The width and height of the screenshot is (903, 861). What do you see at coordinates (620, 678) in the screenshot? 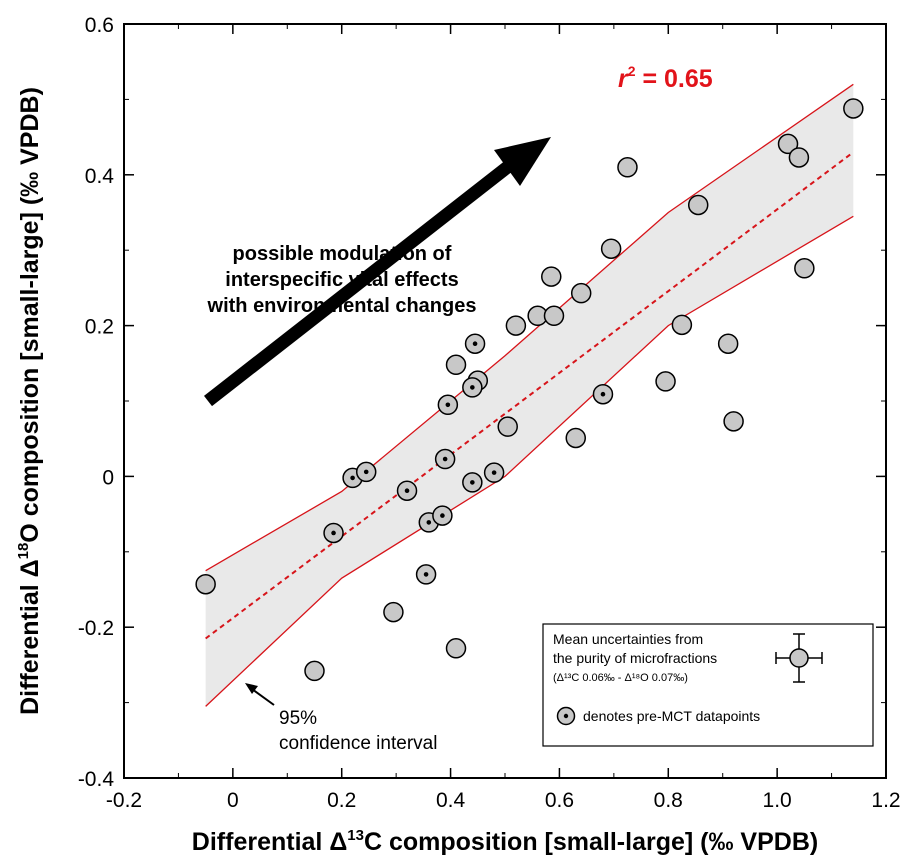
I see `legend-uncertainty-detail: (Δ¹³C 0.06‰ - Δ¹⁸O 0.07‰)` at bounding box center [620, 678].